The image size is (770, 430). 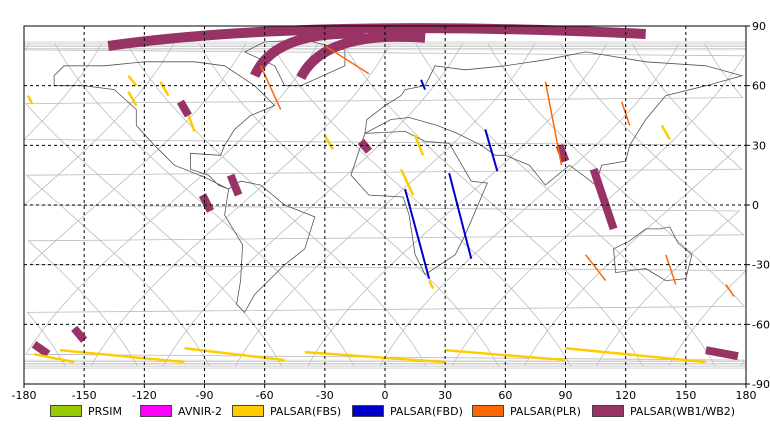 What do you see at coordinates (566, 395) in the screenshot?
I see `lon-tick-label: 90` at bounding box center [566, 395].